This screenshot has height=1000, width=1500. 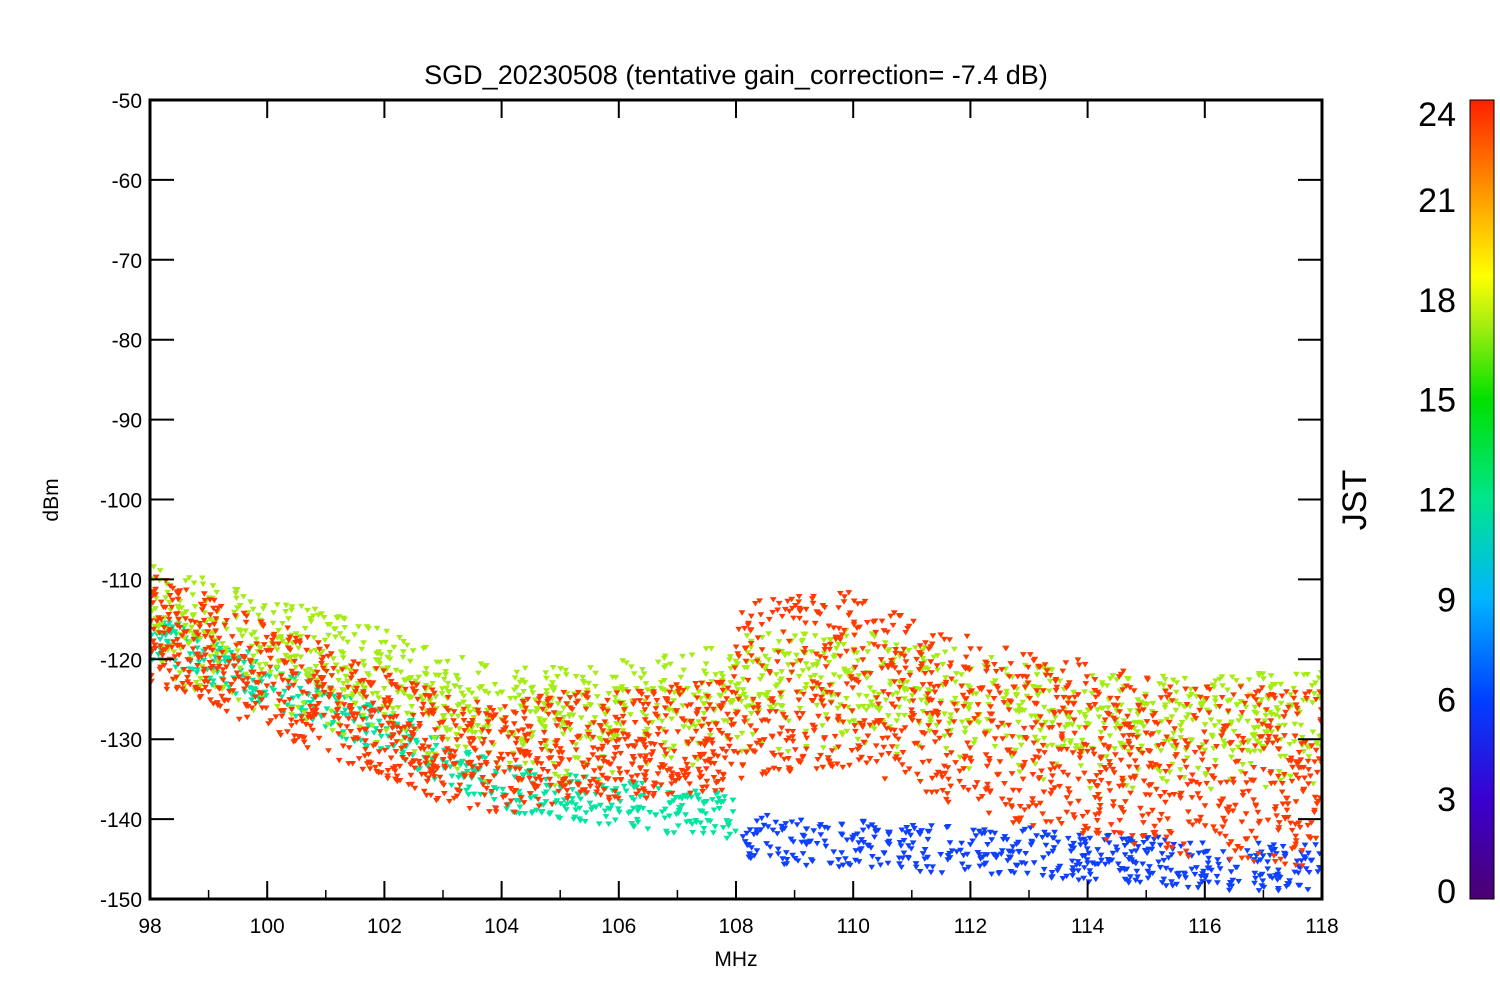 What do you see at coordinates (1446, 892) in the screenshot?
I see `colorbar-tick-label: 0` at bounding box center [1446, 892].